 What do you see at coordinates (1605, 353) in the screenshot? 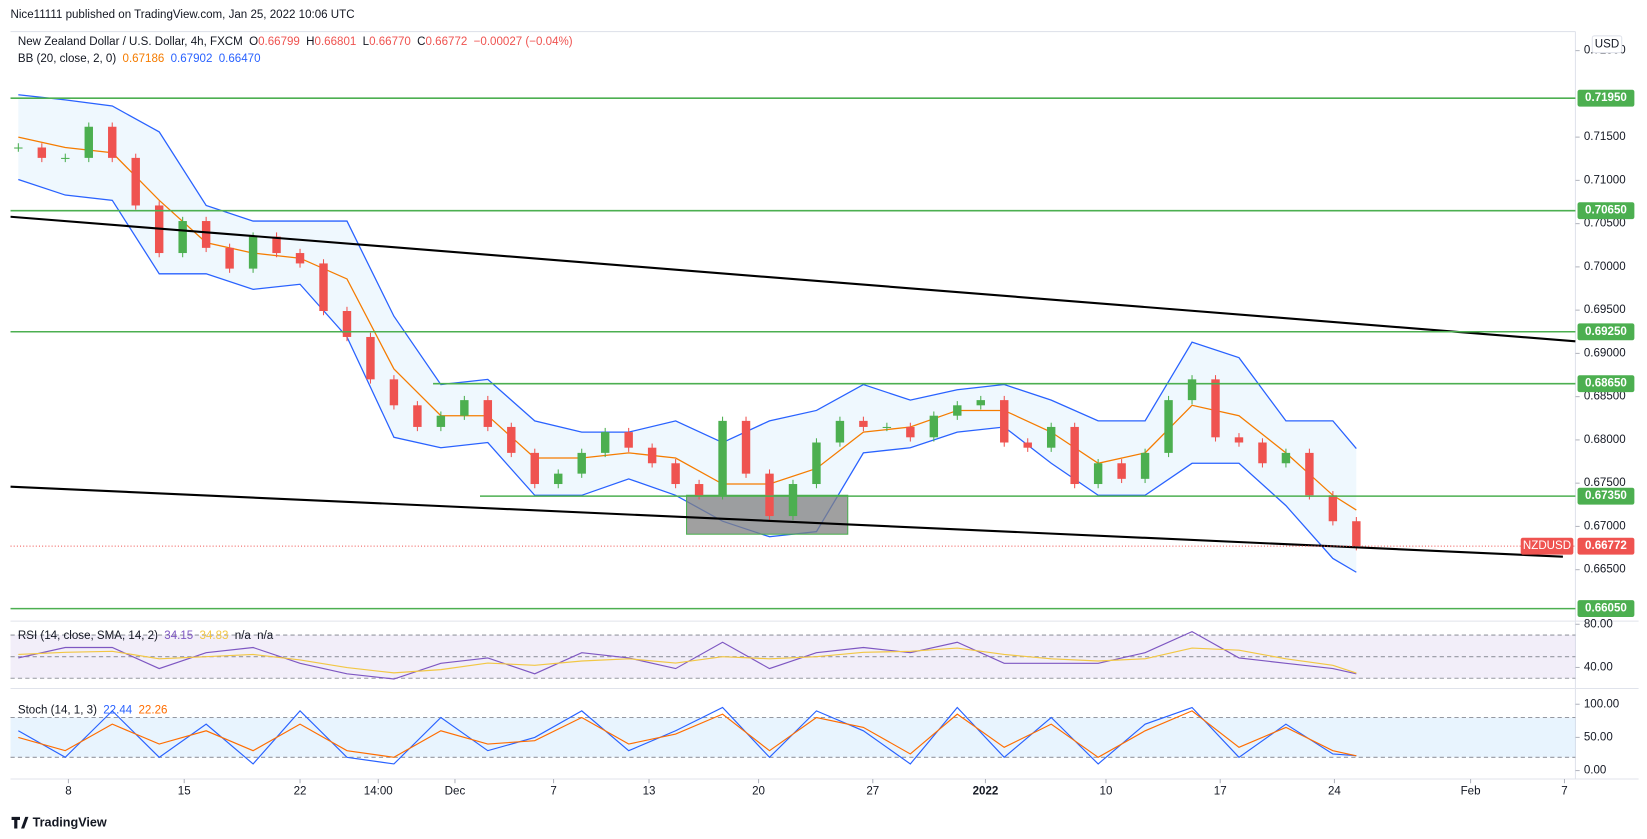
I see `y-tick-label: 0.69000` at bounding box center [1605, 353].